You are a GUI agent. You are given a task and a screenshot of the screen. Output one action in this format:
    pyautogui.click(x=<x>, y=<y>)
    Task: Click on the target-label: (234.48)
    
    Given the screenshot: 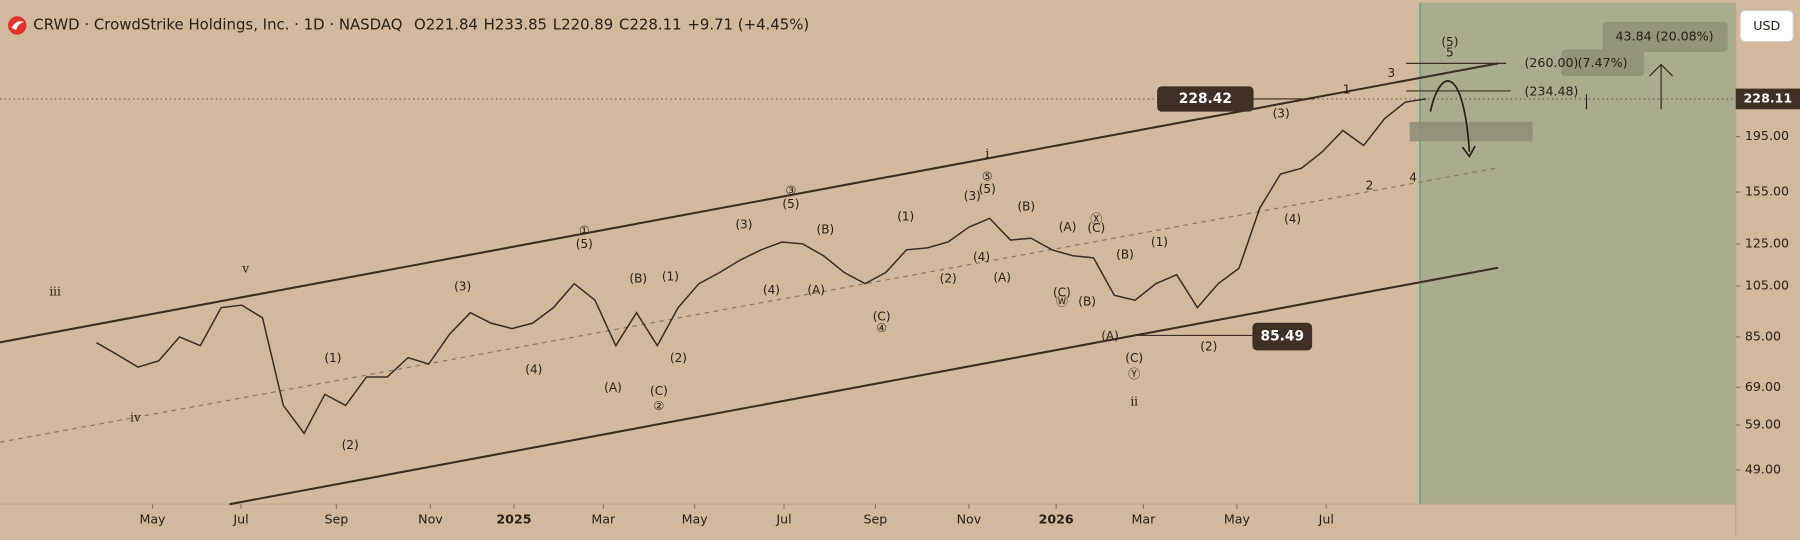 What is the action you would take?
    pyautogui.click(x=1551, y=91)
    